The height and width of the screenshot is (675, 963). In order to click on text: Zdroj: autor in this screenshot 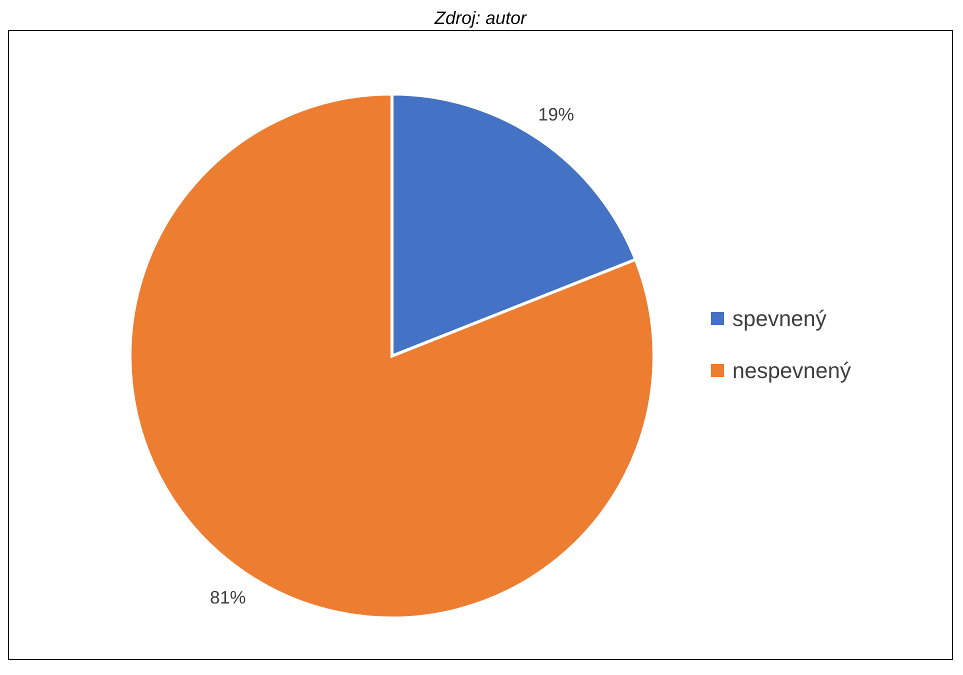, I will do `click(480, 19)`.